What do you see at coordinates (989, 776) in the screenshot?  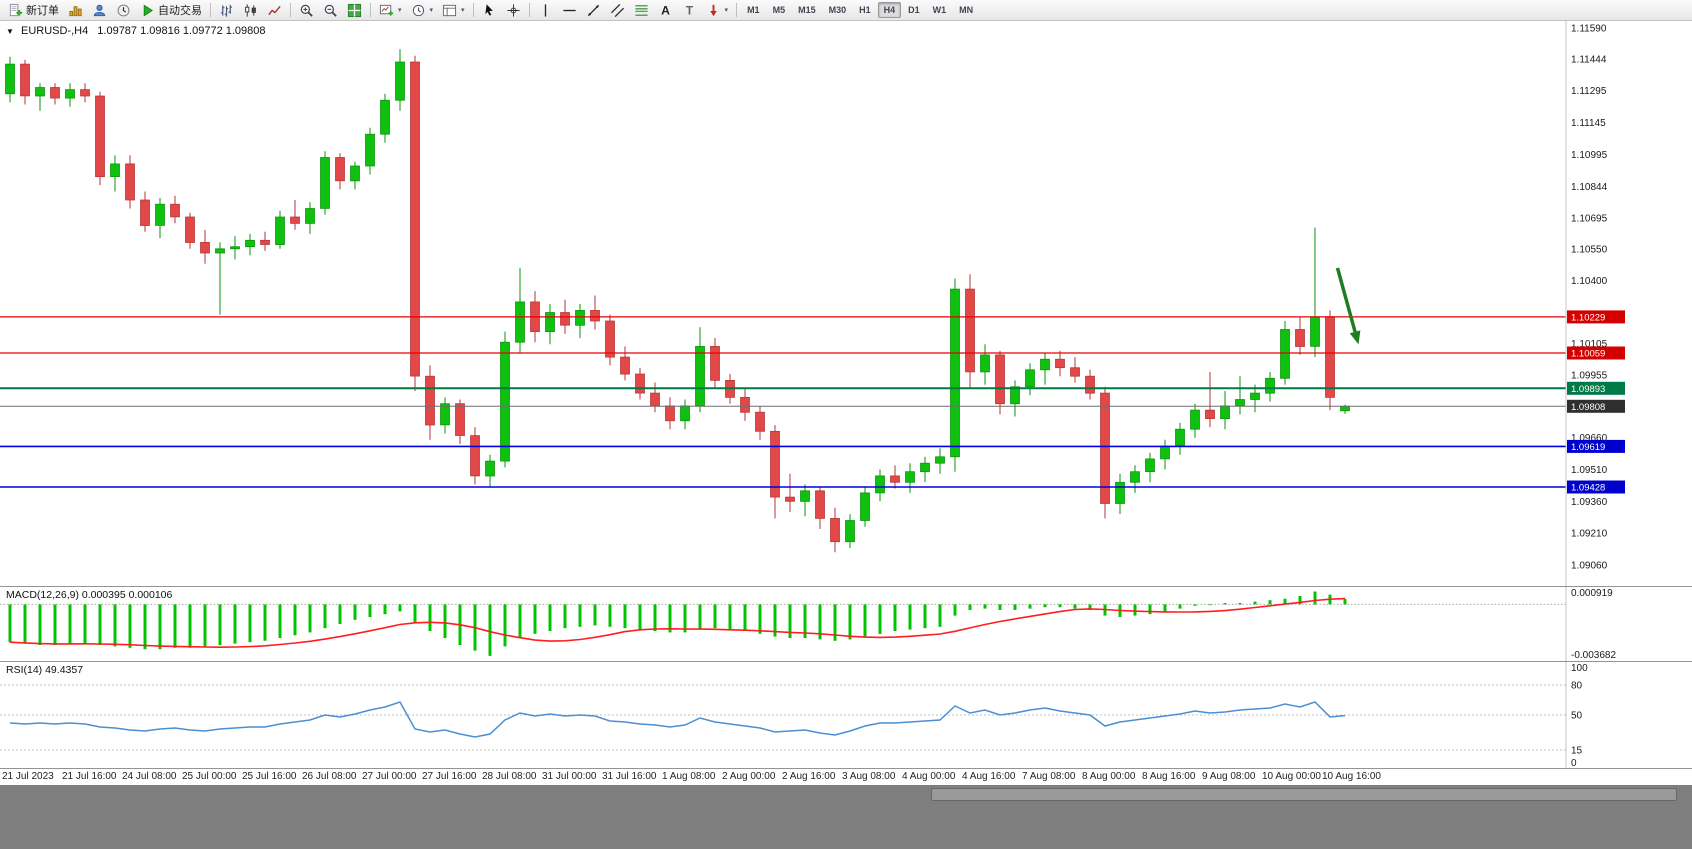 I see `time-axis-label: 4 Aug 16:00` at bounding box center [989, 776].